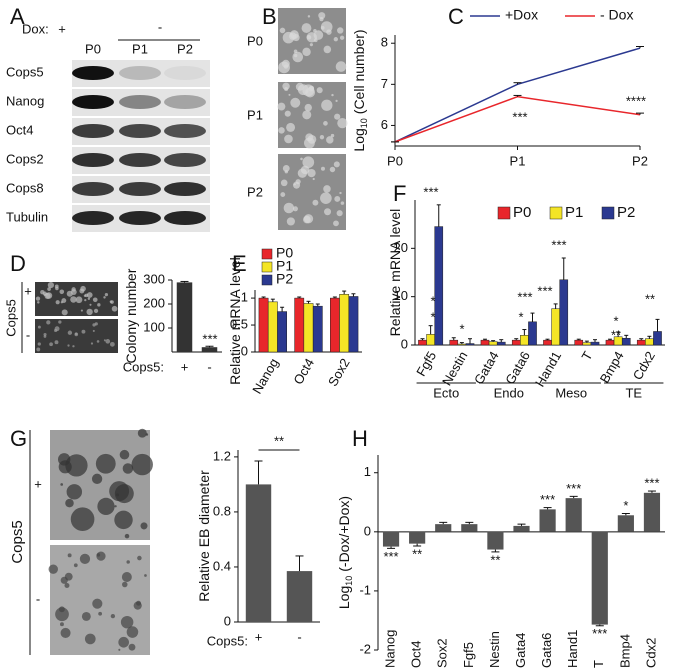 The width and height of the screenshot is (677, 672). Describe the element at coordinates (339, 372) in the screenshot. I see `x-tick-label: Sox2` at that location.